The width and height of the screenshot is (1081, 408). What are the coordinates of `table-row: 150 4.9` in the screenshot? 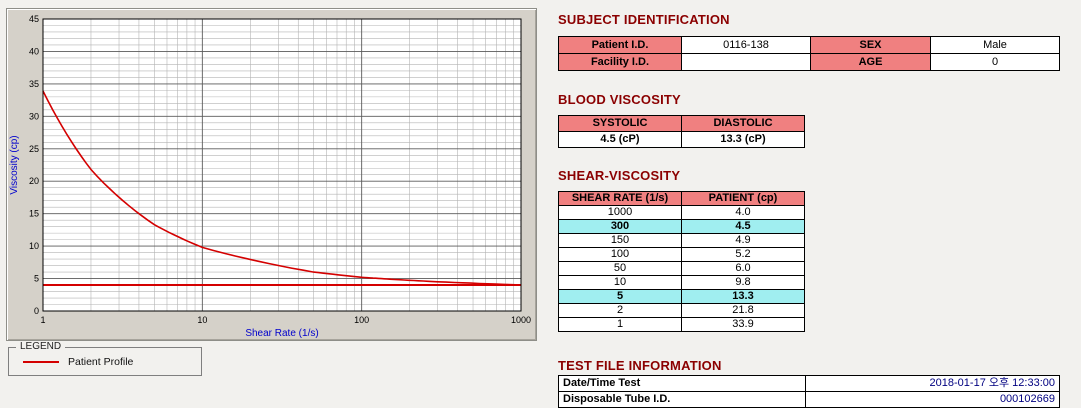 It's located at (681, 240).